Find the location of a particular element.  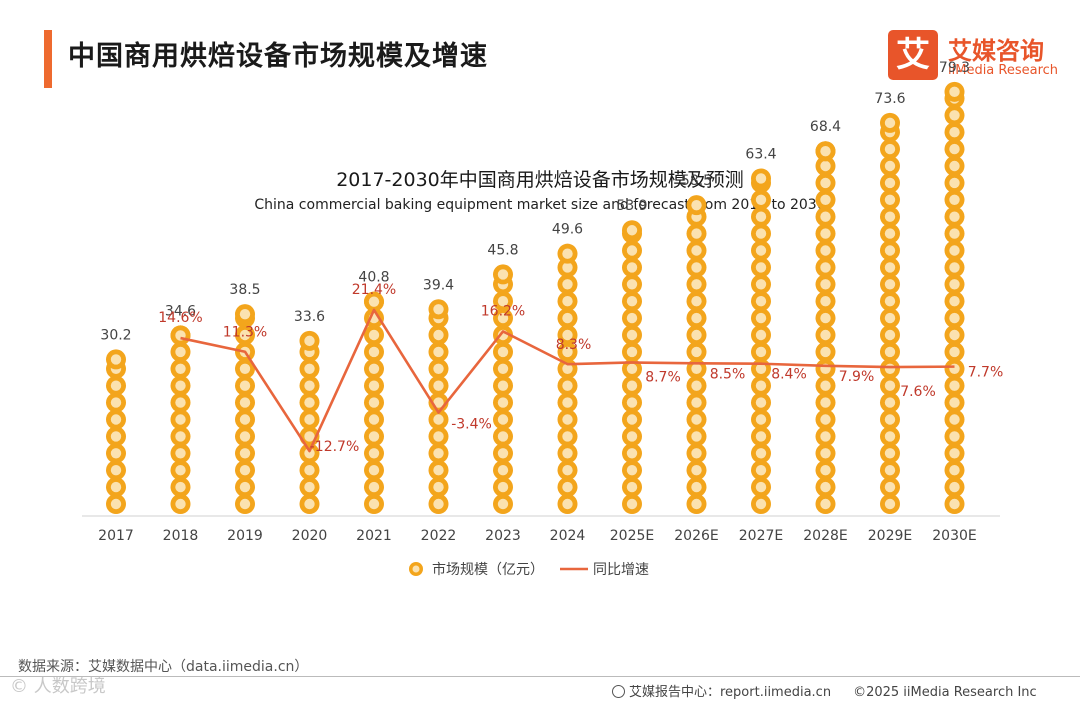

growth-rate-label: 8.3% is located at coordinates (574, 345).